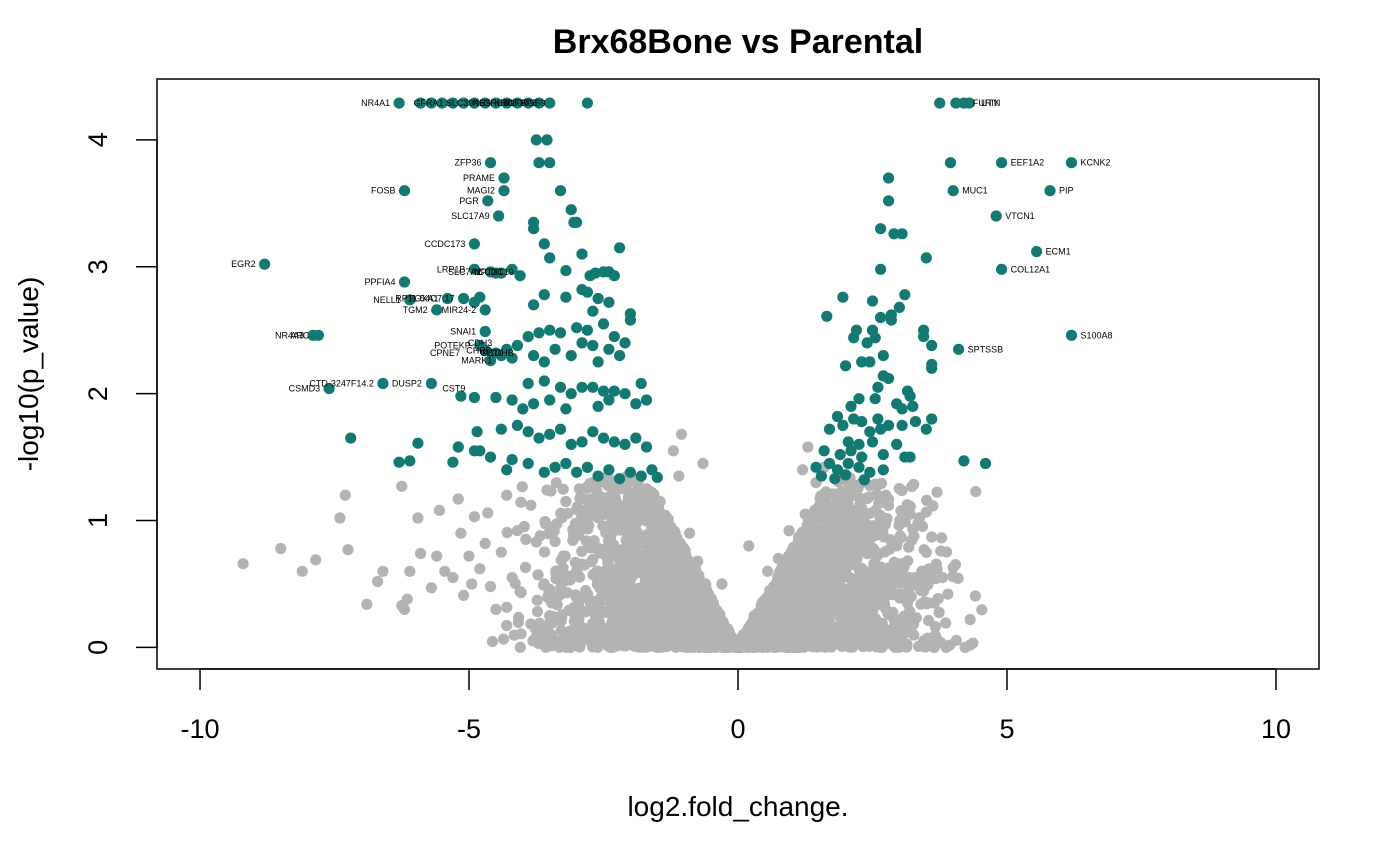 The height and width of the screenshot is (865, 1400). I want to click on gene-label: COL12A1, so click(1031, 269).